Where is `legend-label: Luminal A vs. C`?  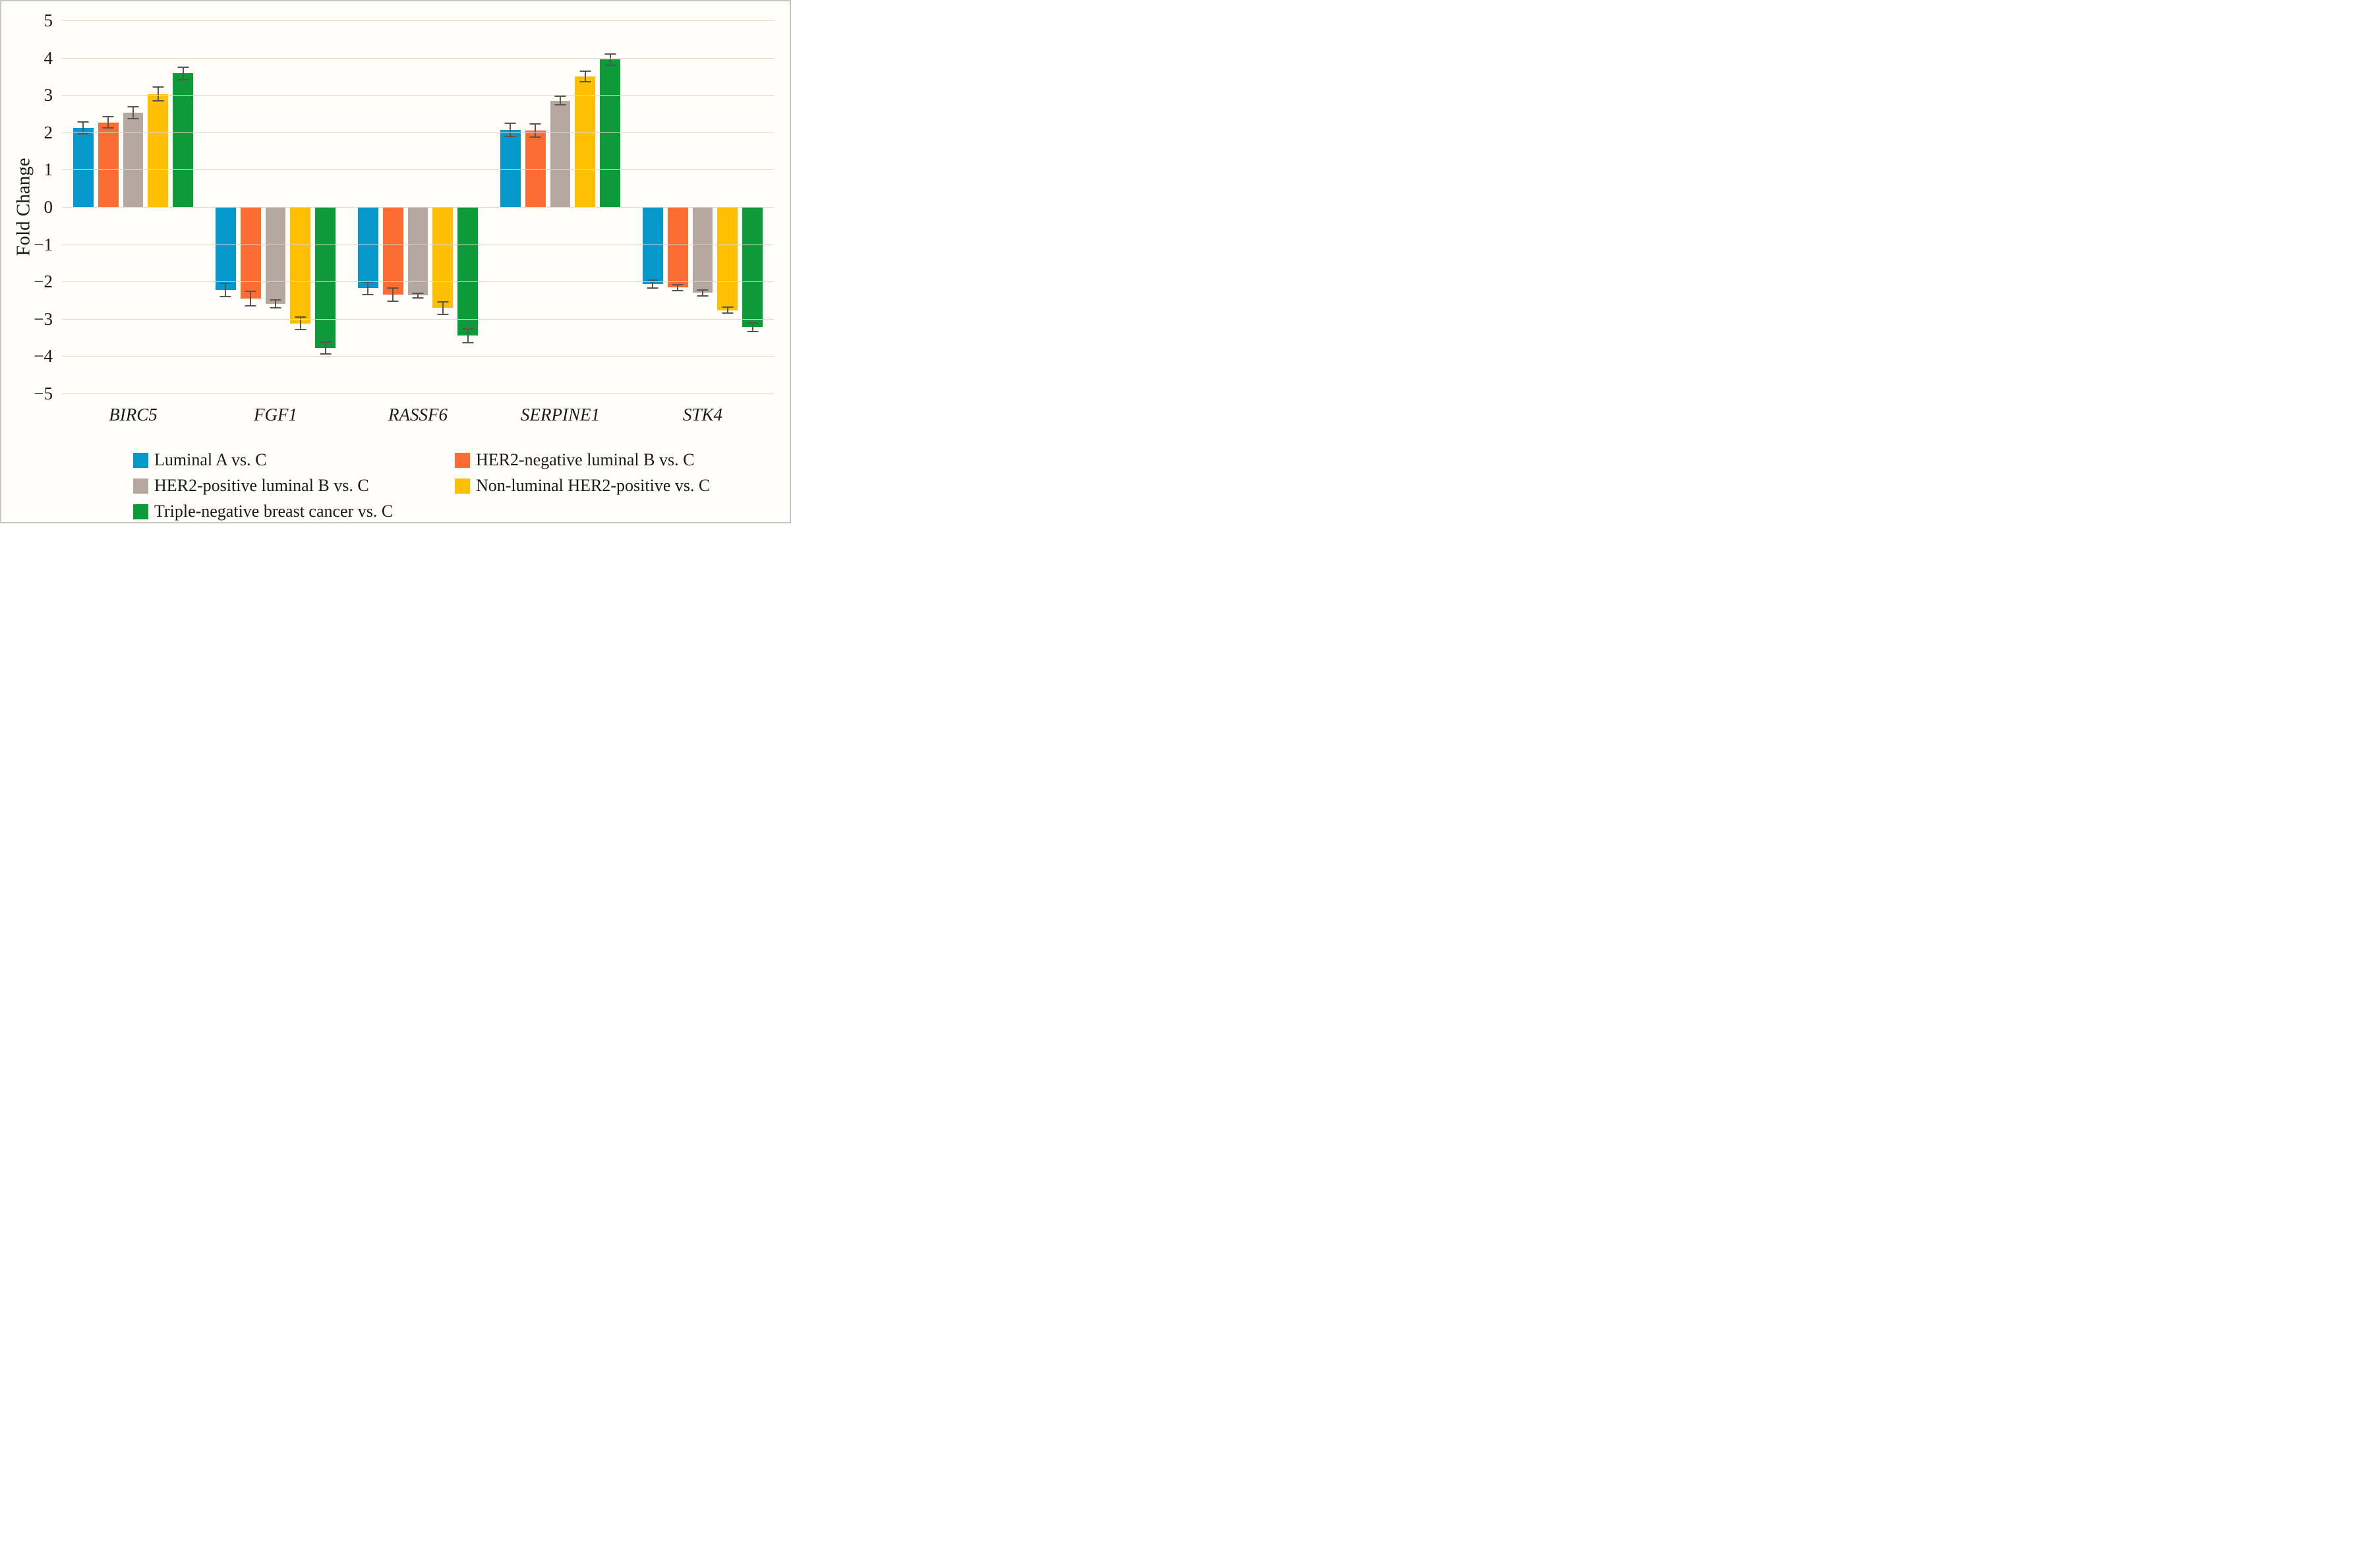
legend-label: Luminal A vs. C is located at coordinates (210, 459).